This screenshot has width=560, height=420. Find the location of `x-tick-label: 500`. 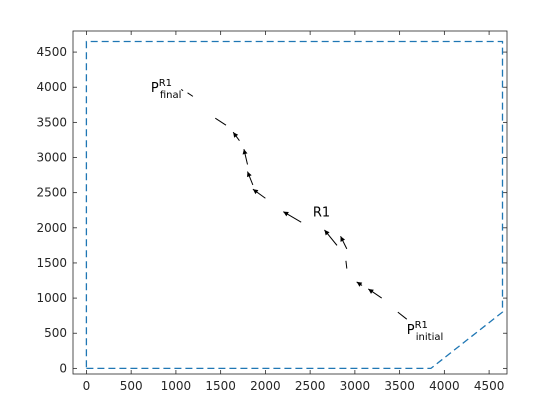

x-tick-label: 500 is located at coordinates (131, 386).